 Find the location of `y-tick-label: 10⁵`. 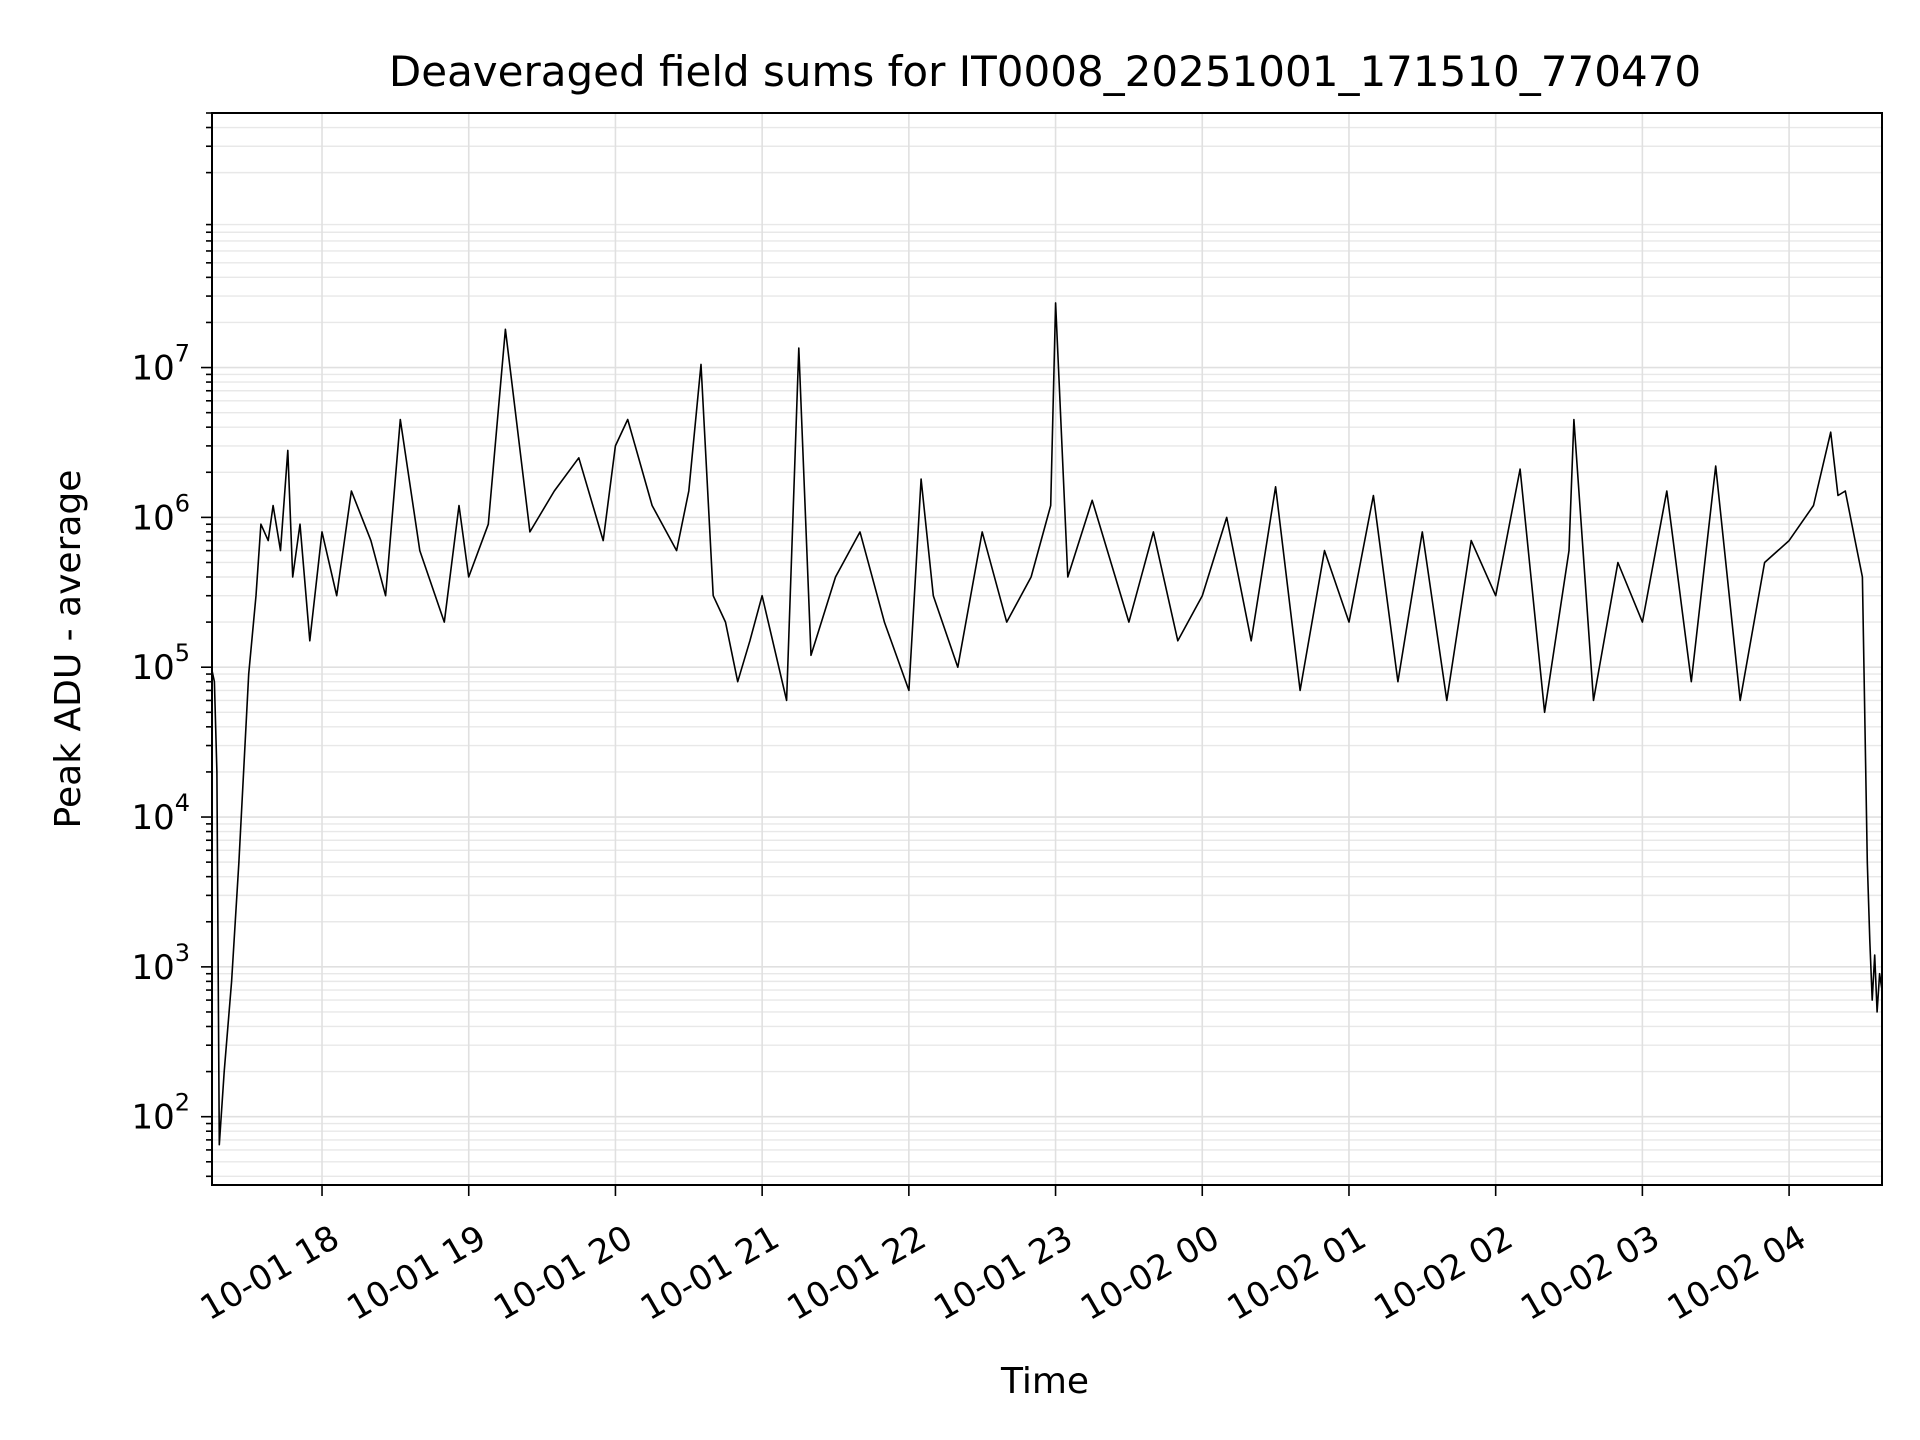

y-tick-label: 10⁵ is located at coordinates (160, 663).